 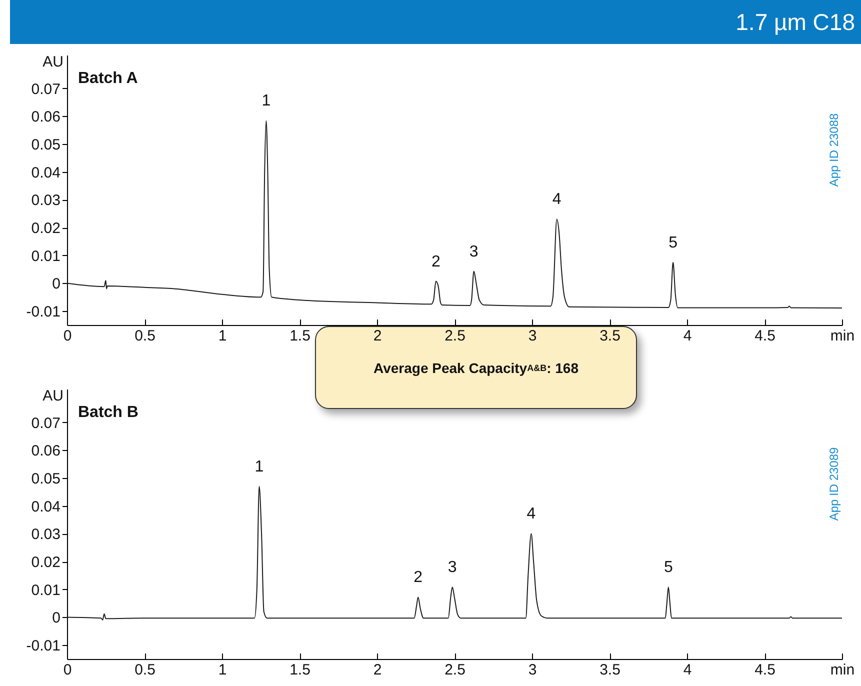 What do you see at coordinates (834, 149) in the screenshot?
I see `annotation: App ID 23088` at bounding box center [834, 149].